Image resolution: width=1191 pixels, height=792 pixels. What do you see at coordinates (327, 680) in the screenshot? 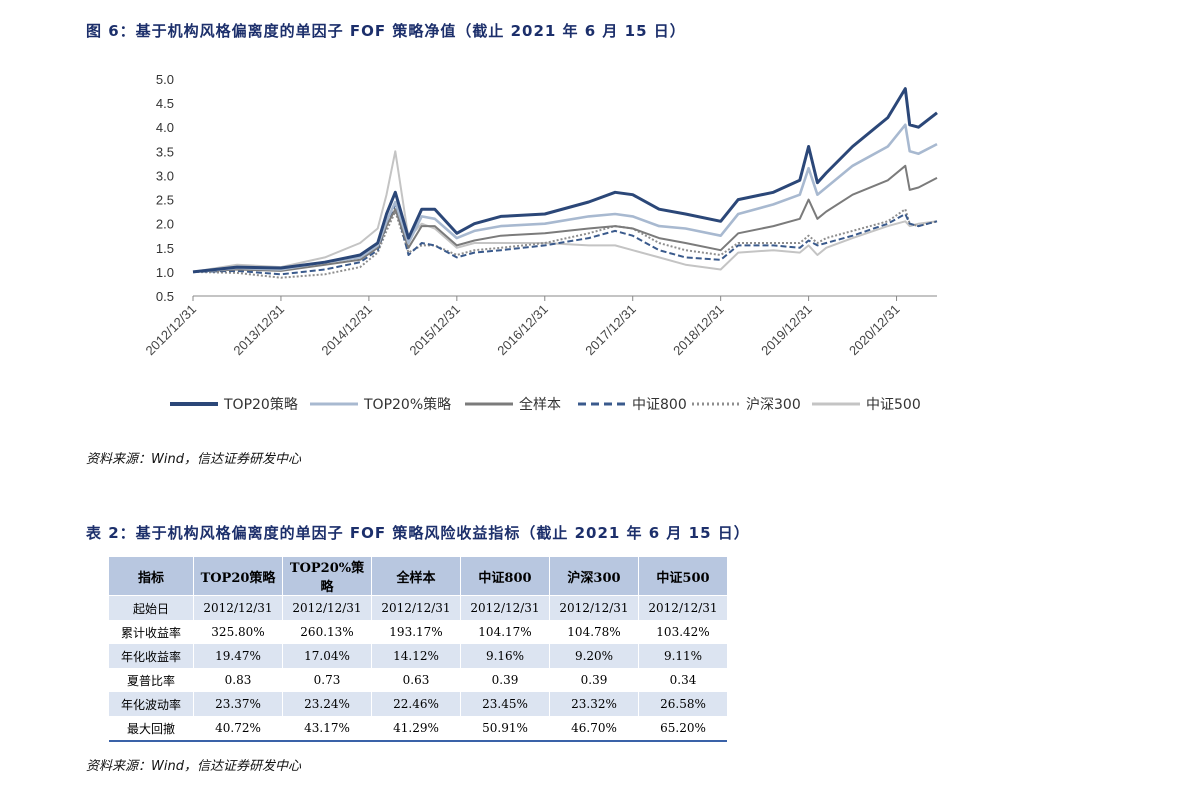
I see `table-cell: 0.73` at bounding box center [327, 680].